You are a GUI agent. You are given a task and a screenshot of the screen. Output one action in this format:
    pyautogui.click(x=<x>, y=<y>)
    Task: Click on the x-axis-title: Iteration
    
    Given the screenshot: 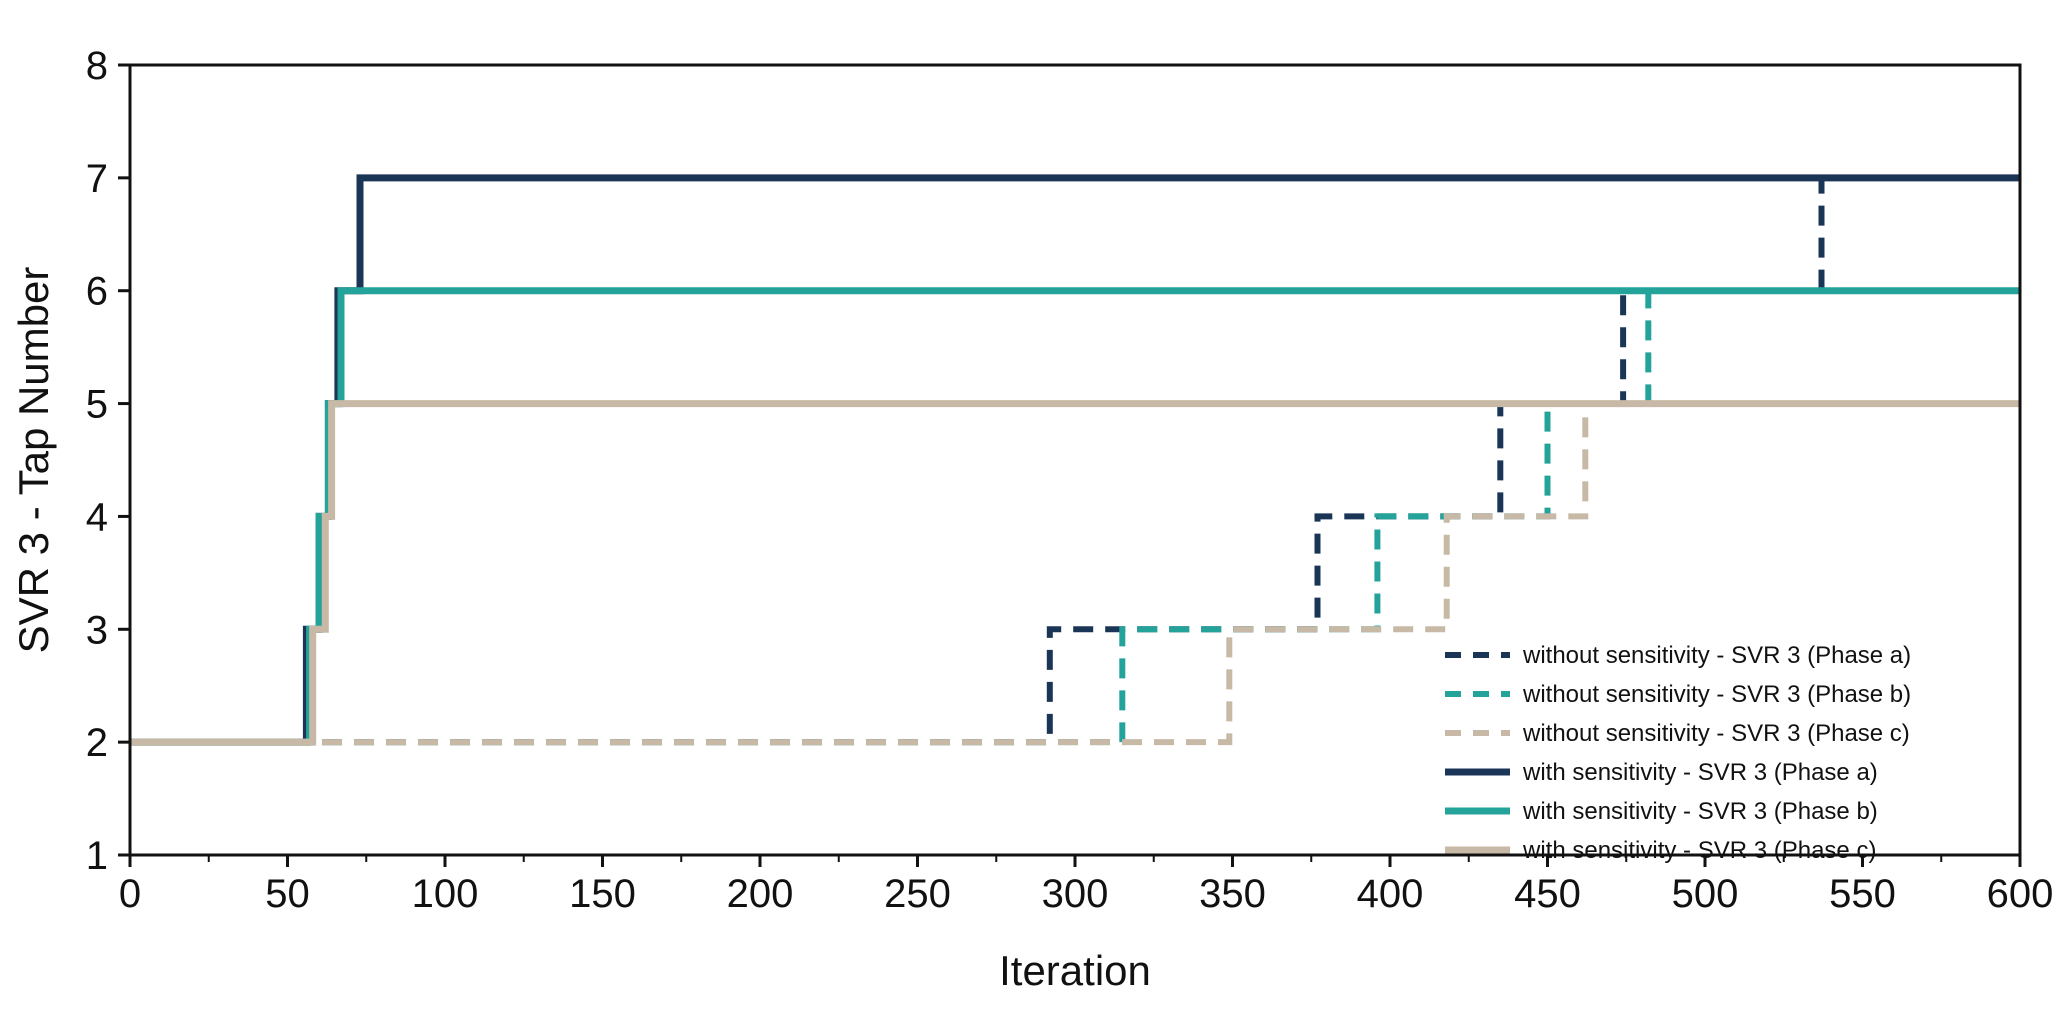 What is the action you would take?
    pyautogui.click(x=1075, y=970)
    